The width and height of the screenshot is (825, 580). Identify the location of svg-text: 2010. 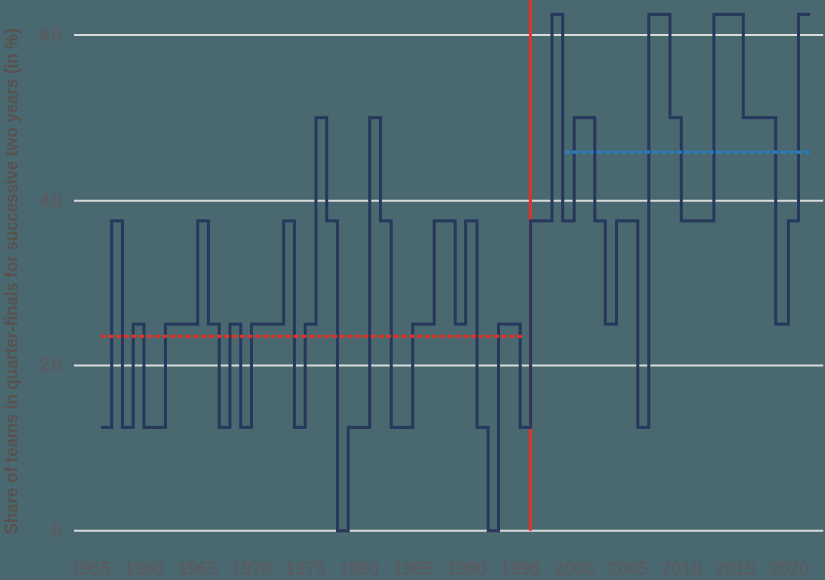
(681, 569).